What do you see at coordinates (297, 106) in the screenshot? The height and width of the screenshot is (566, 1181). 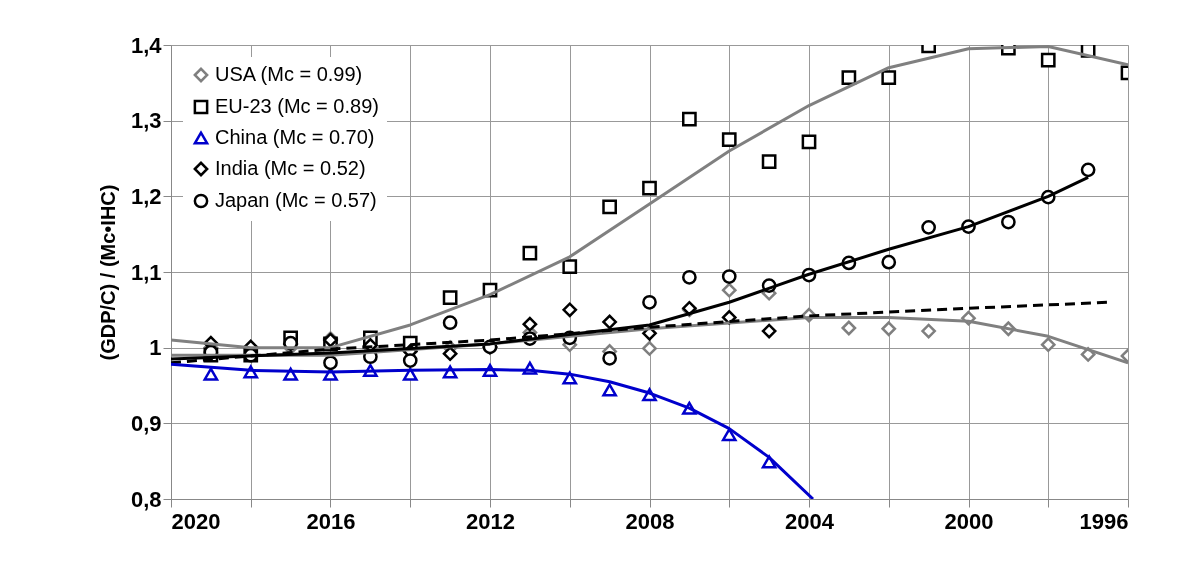 I see `legend-label: EU-23 (Mc = 0.89)` at bounding box center [297, 106].